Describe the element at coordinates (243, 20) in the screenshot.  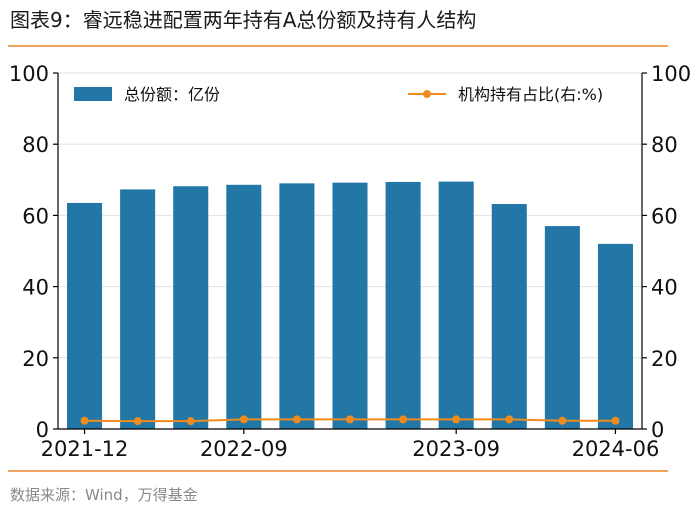
I see `chart-title: 图表9：睿远稳进配置两年持有A总份额及持有人结构` at that location.